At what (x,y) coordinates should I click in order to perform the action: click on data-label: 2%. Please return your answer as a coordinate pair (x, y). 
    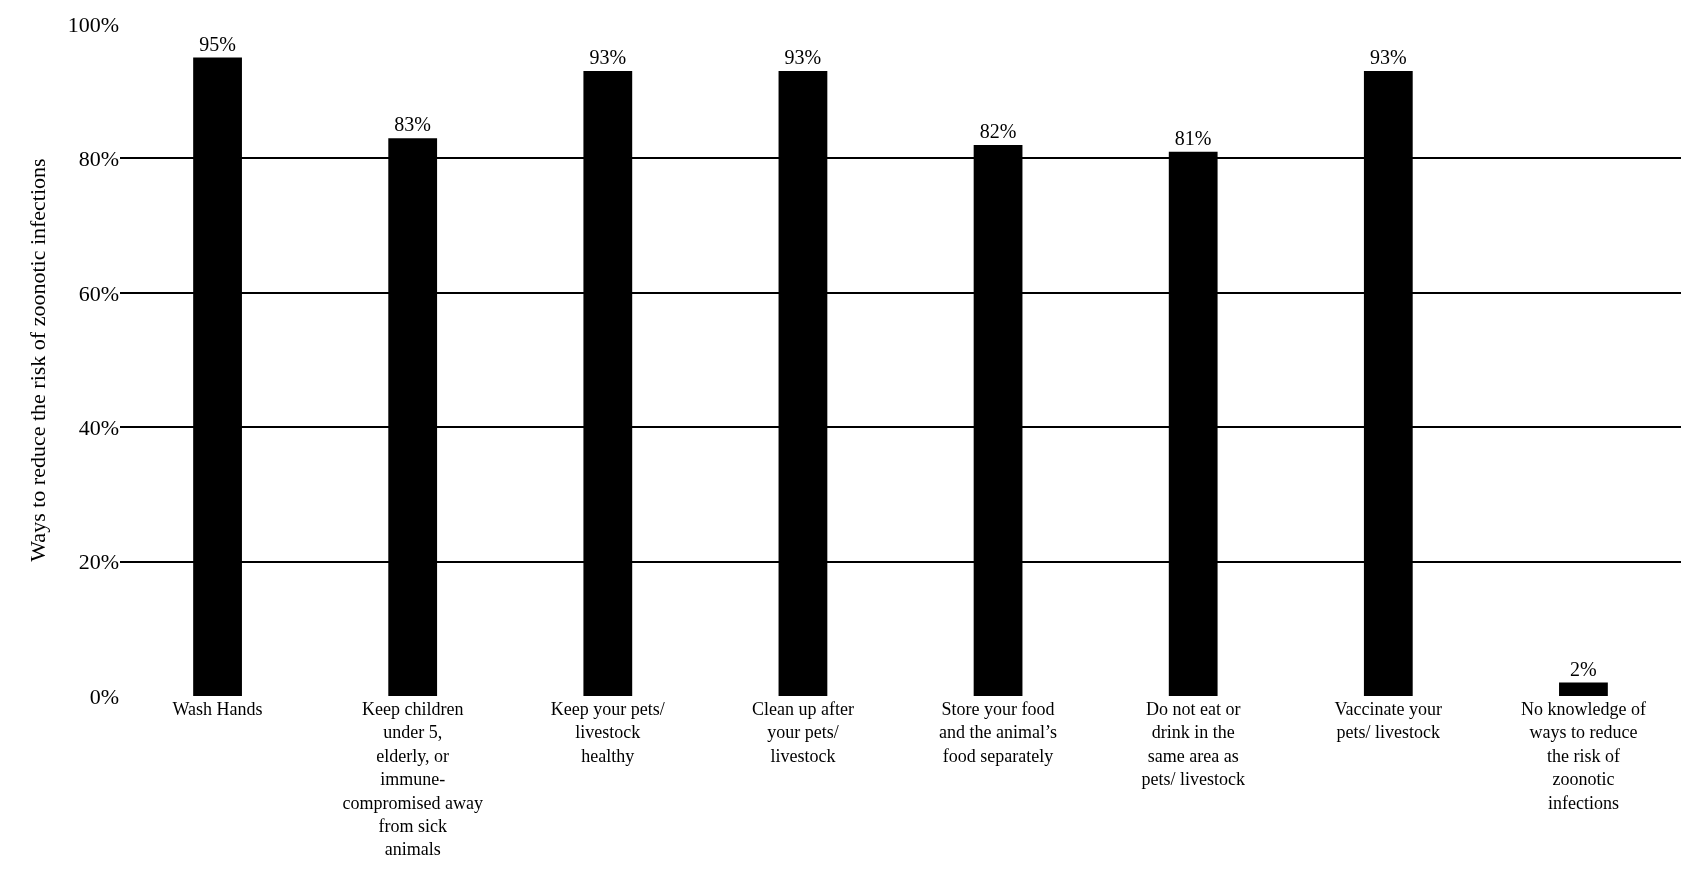
    Looking at the image, I should click on (1583, 668).